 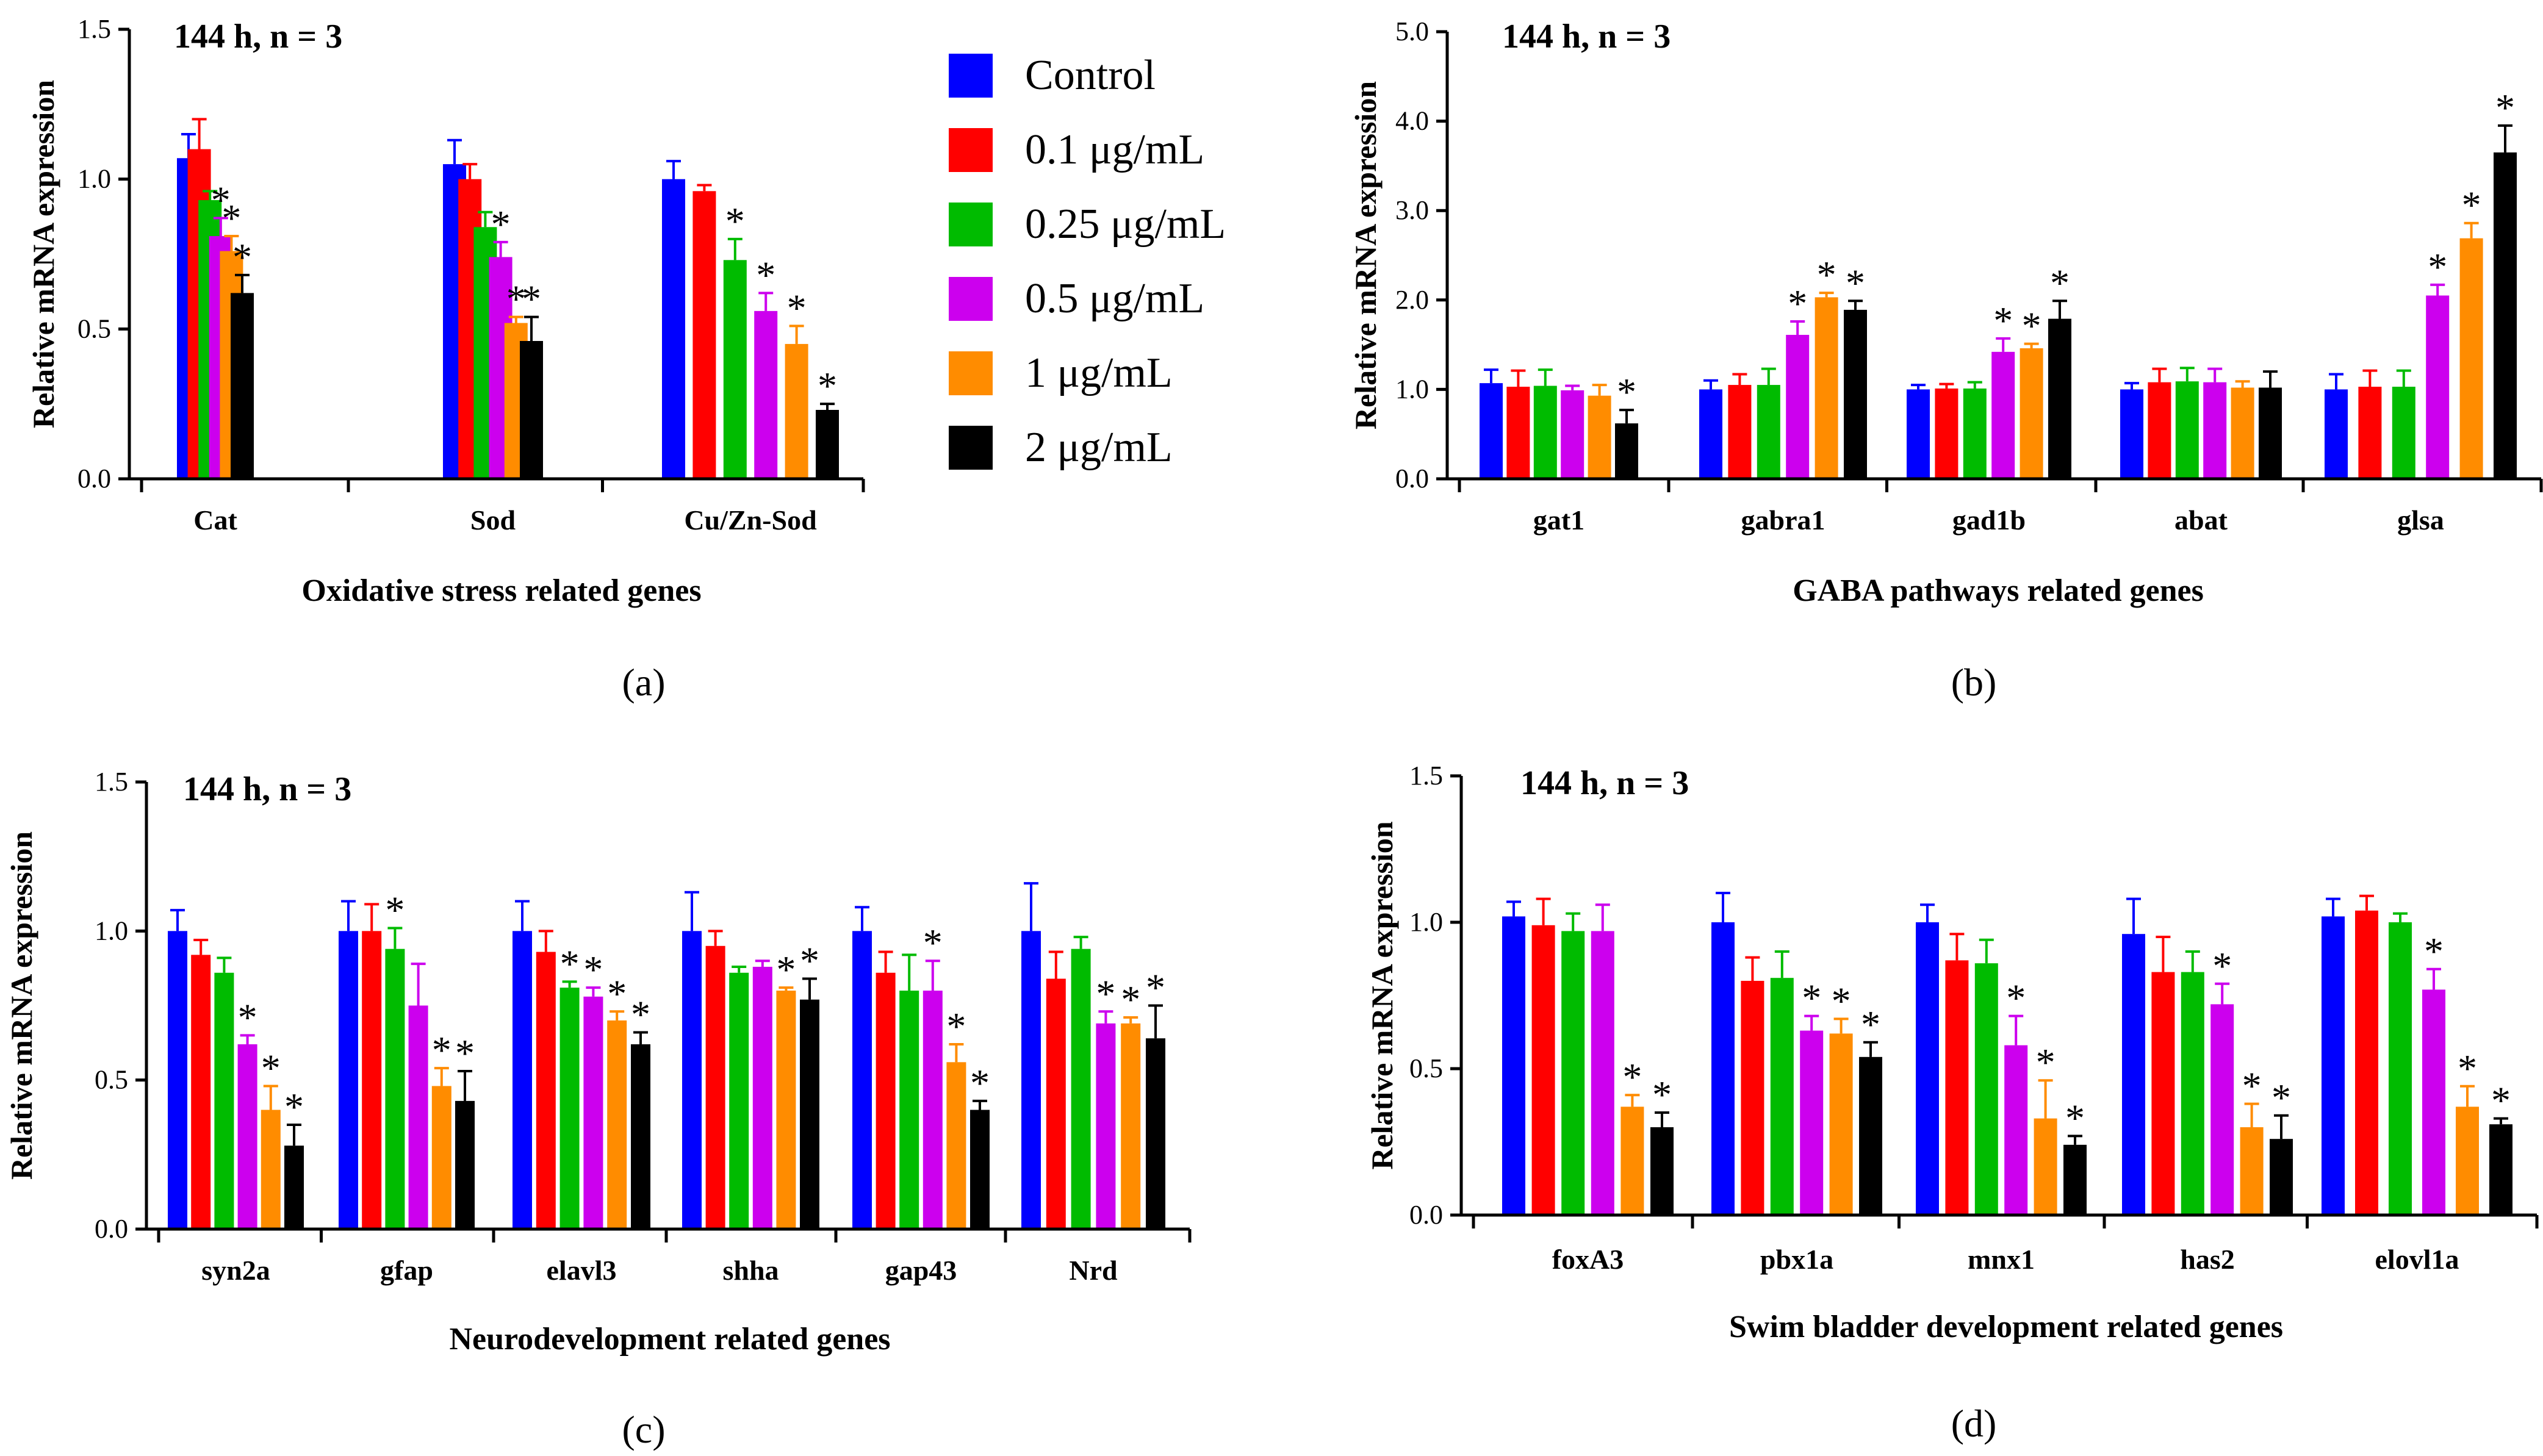 I want to click on category-label: shha, so click(x=750, y=1270).